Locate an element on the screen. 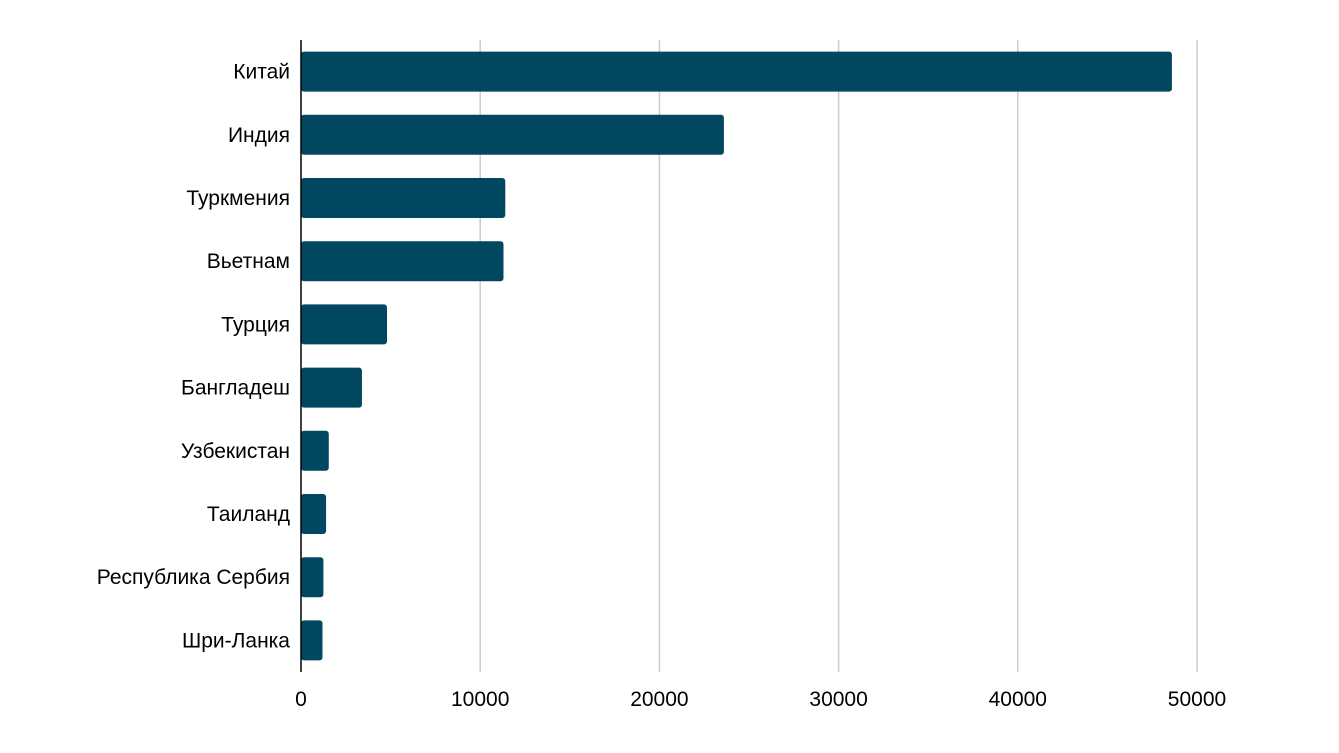 The width and height of the screenshot is (1339, 753). x-tick-label: 10000 is located at coordinates (480, 699).